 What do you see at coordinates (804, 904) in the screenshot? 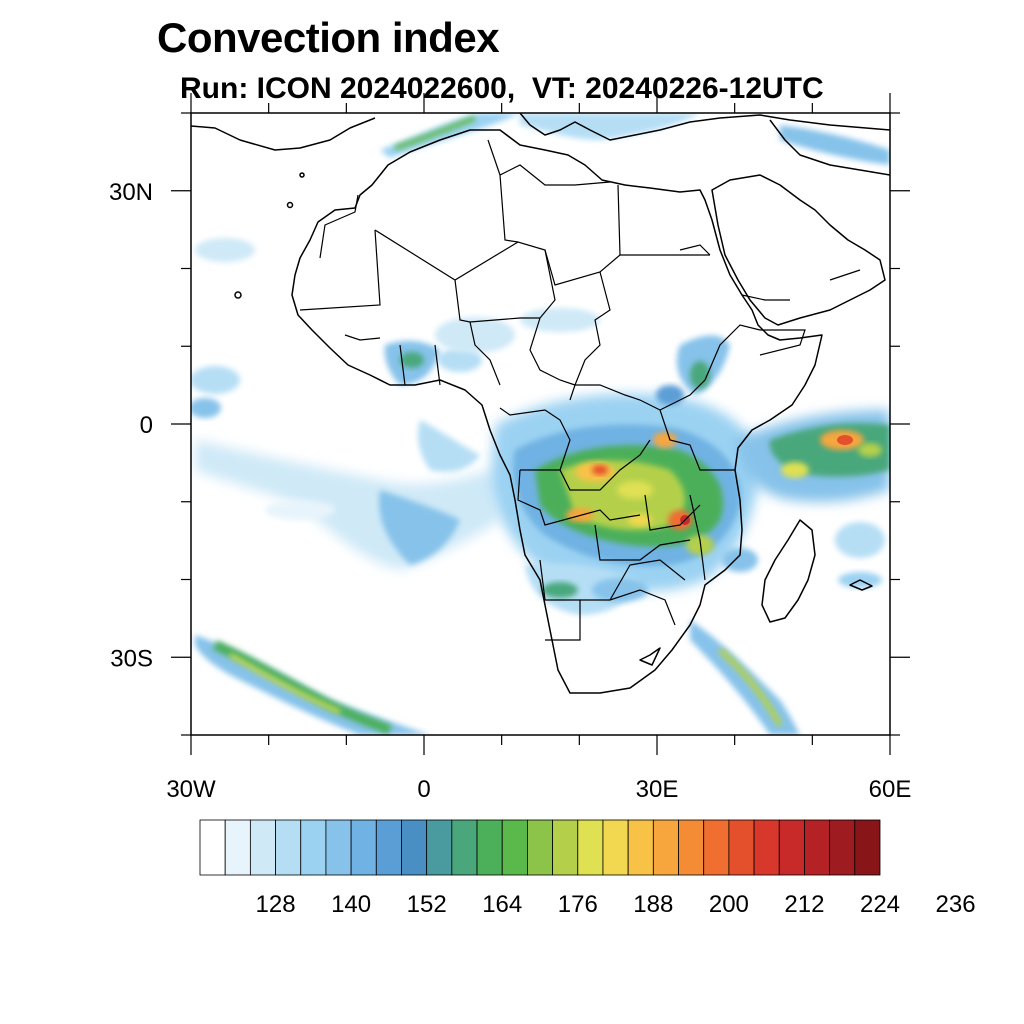
I see `colorbar-label: 212` at bounding box center [804, 904].